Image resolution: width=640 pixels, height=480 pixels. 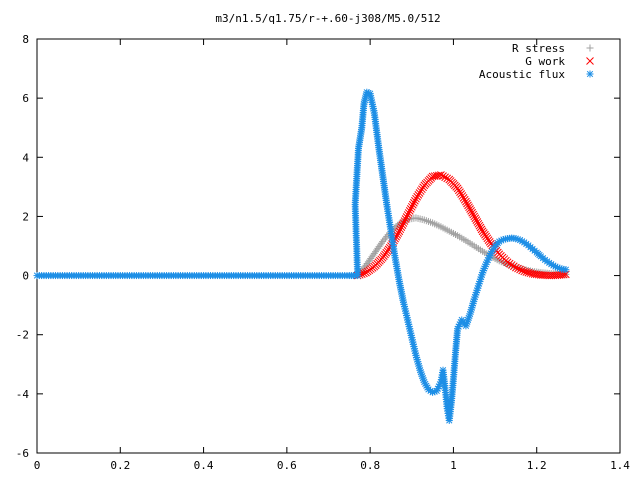 What do you see at coordinates (120, 465) in the screenshot?
I see `x-tick-label: 0.2` at bounding box center [120, 465].